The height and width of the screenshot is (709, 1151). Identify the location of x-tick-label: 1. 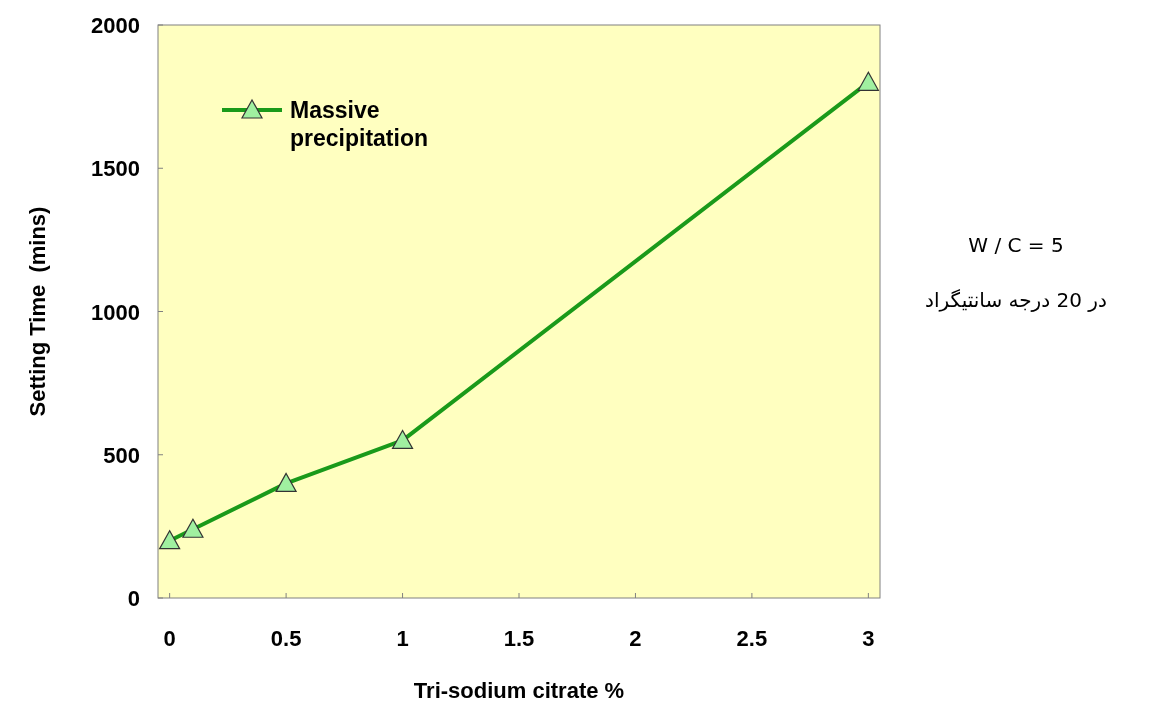
(402, 638).